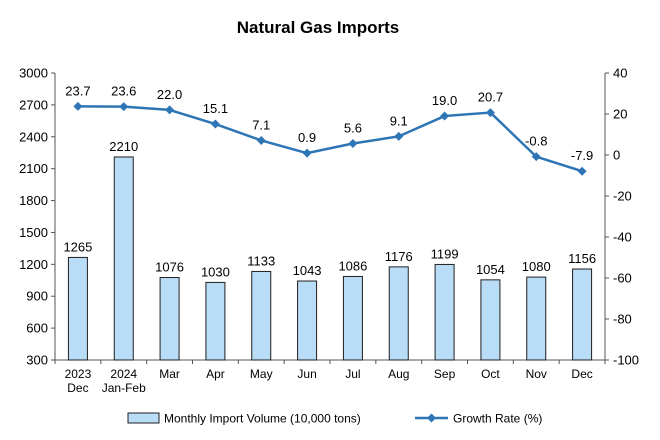 This screenshot has width=660, height=440. I want to click on growth-line, so click(330, 139).